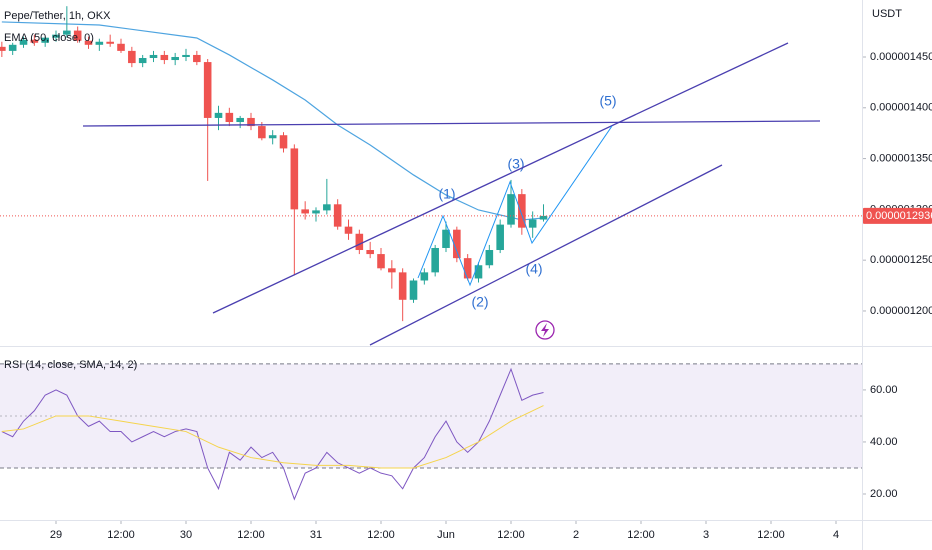 The height and width of the screenshot is (550, 932). I want to click on horizontal-trendline, so click(451, 123).